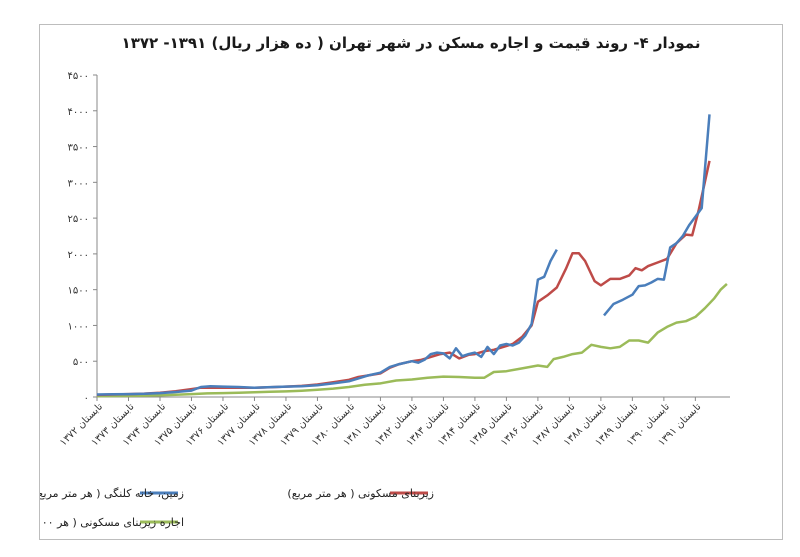  Describe the element at coordinates (81, 362) in the screenshot. I see `y-tick-label: ۵۰۰` at that location.